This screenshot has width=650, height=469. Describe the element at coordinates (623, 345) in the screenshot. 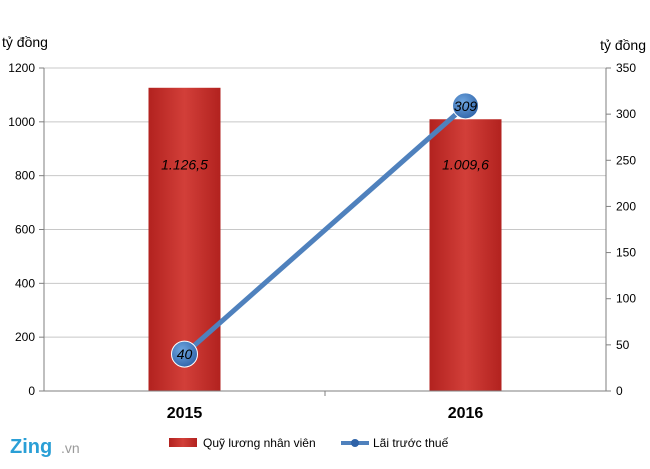

I see `right-tick-label: 50` at that location.